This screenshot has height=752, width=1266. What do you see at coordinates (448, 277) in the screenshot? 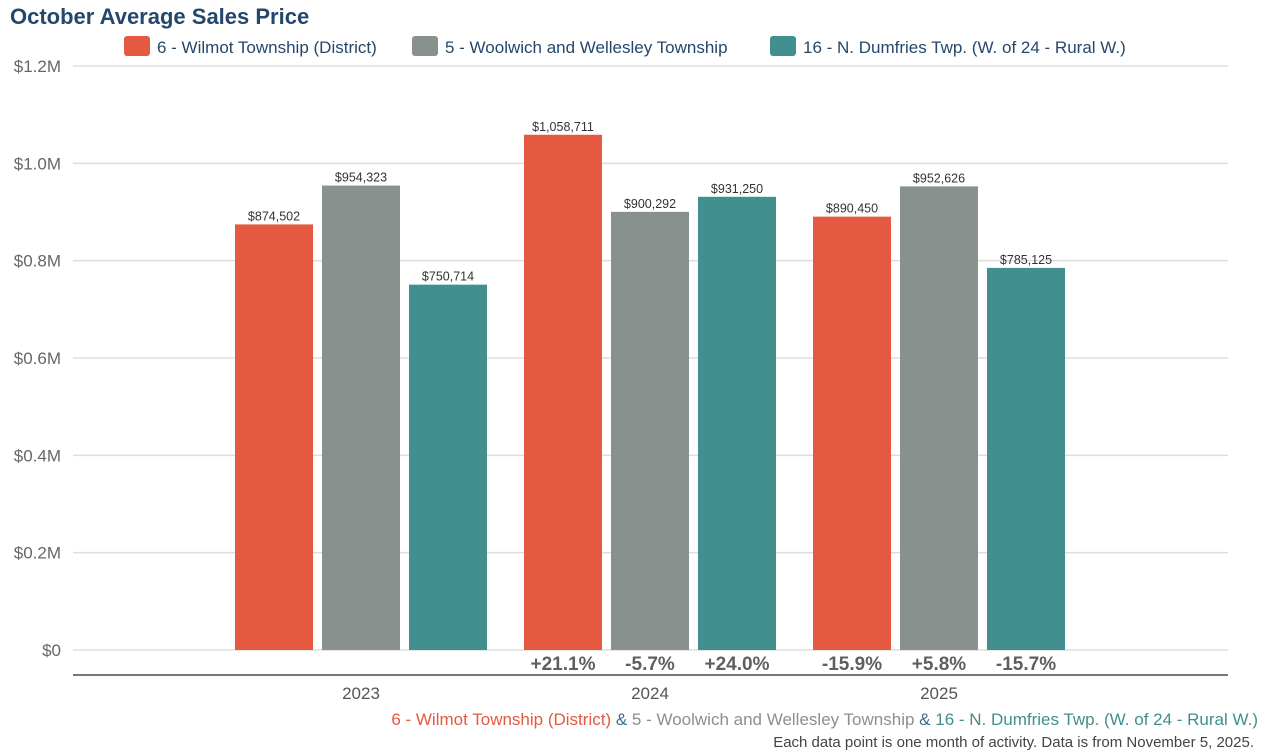
I see `bar-value-label: $750,714` at bounding box center [448, 277].